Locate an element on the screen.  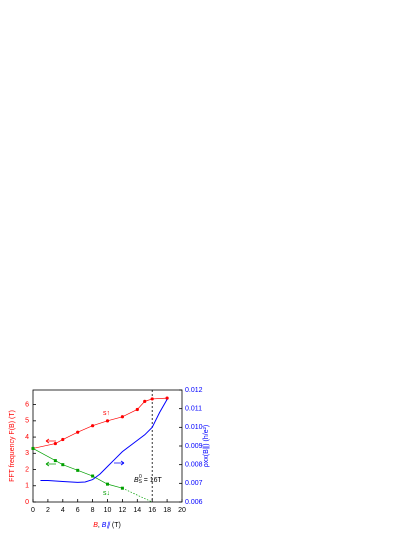
annotation: s↓ is located at coordinates (106, 493).